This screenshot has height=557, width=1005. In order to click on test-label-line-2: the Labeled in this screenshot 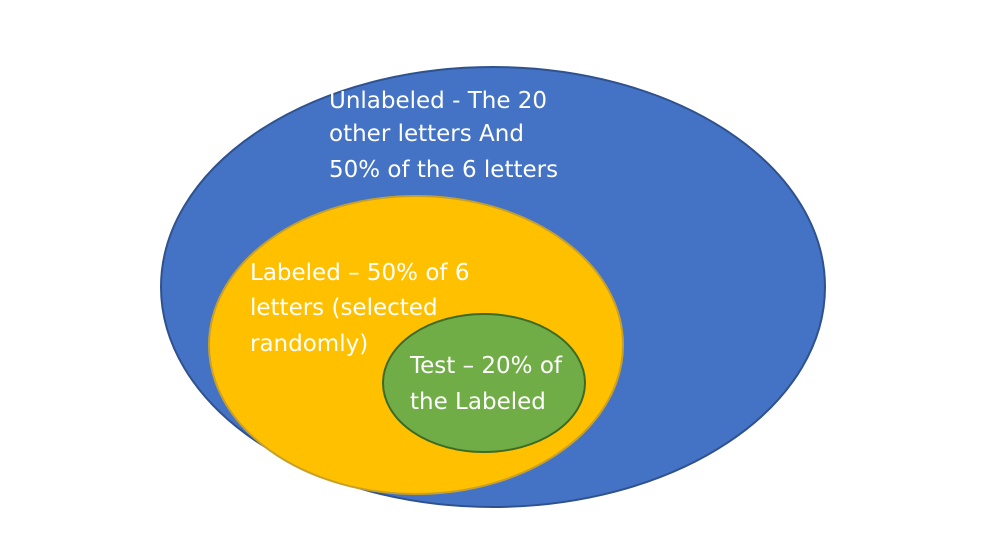, I will do `click(478, 402)`.